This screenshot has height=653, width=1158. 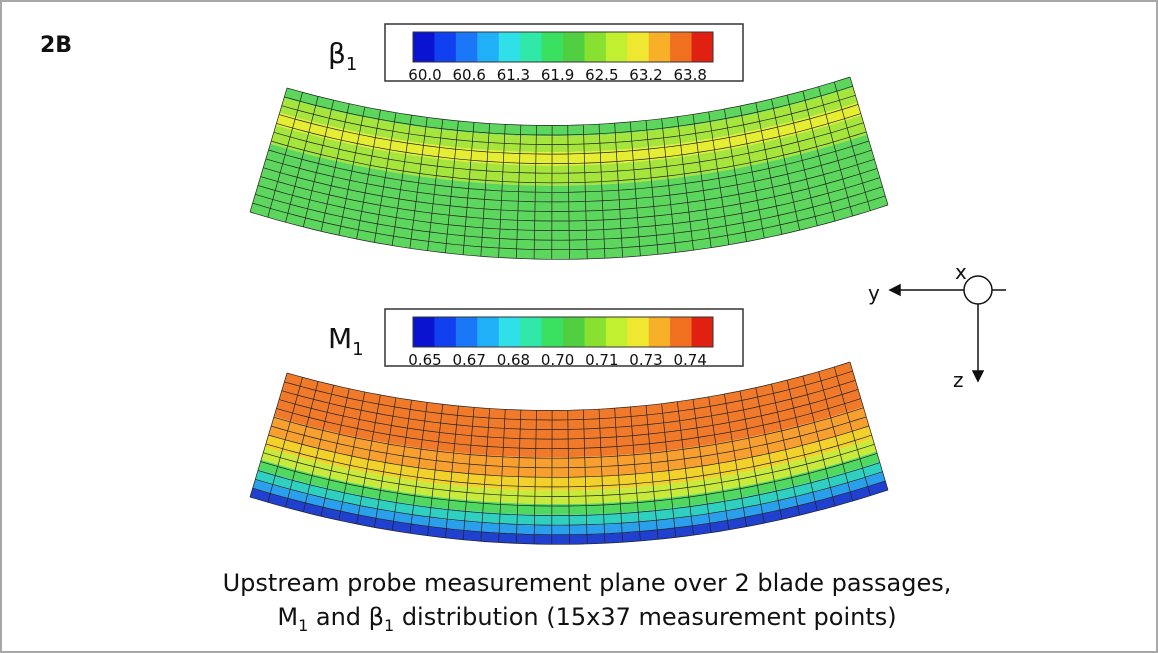 I want to click on x-circle, so click(x=978, y=290).